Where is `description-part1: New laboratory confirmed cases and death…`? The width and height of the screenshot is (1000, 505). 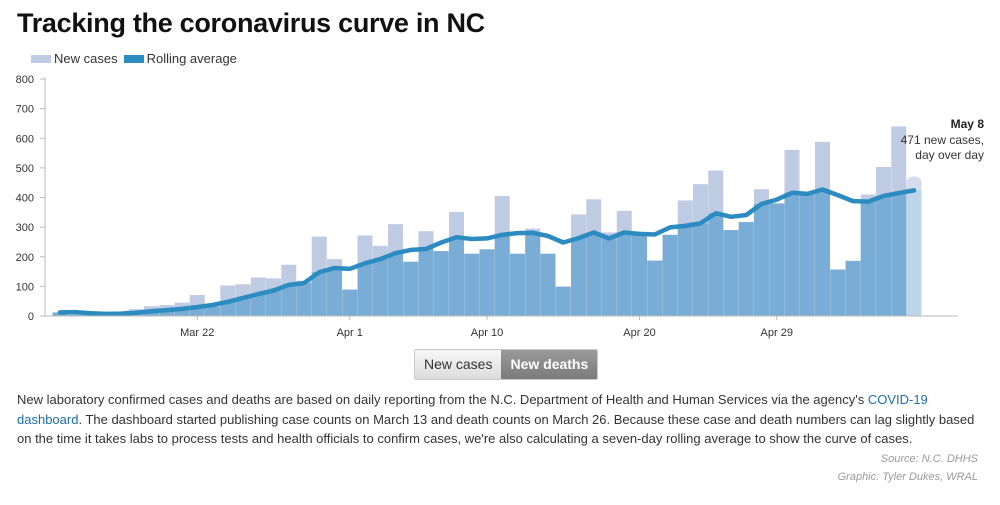 description-part1: New laboratory confirmed cases and death… is located at coordinates (442, 399).